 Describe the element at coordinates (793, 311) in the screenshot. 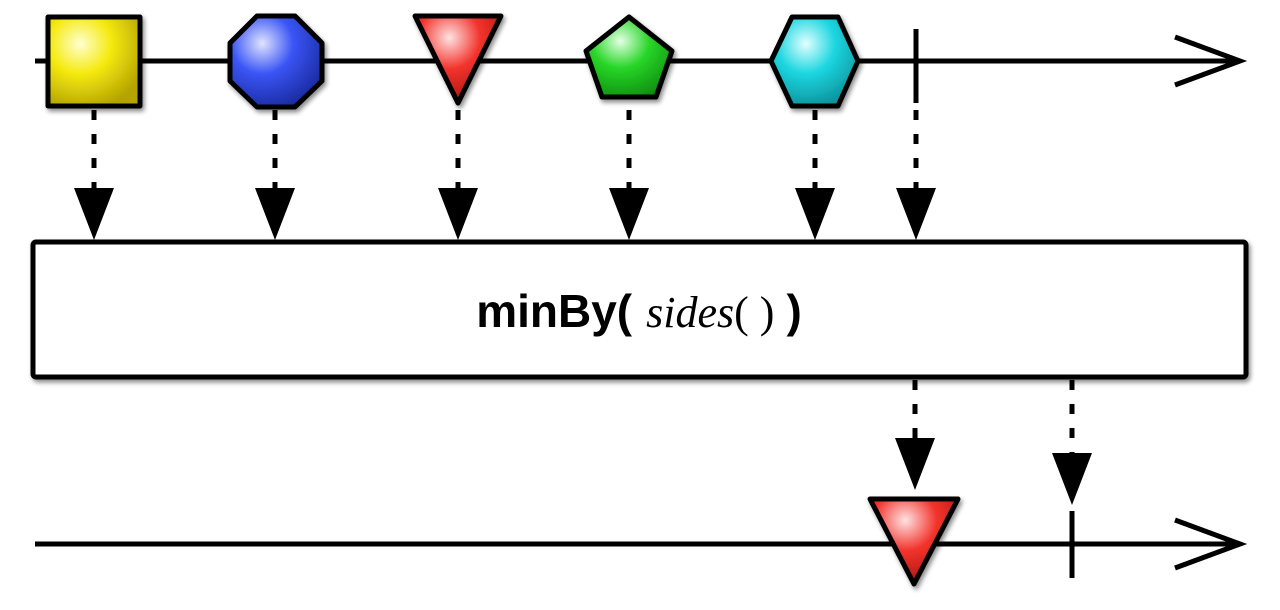

I see `operator-close: )` at that location.